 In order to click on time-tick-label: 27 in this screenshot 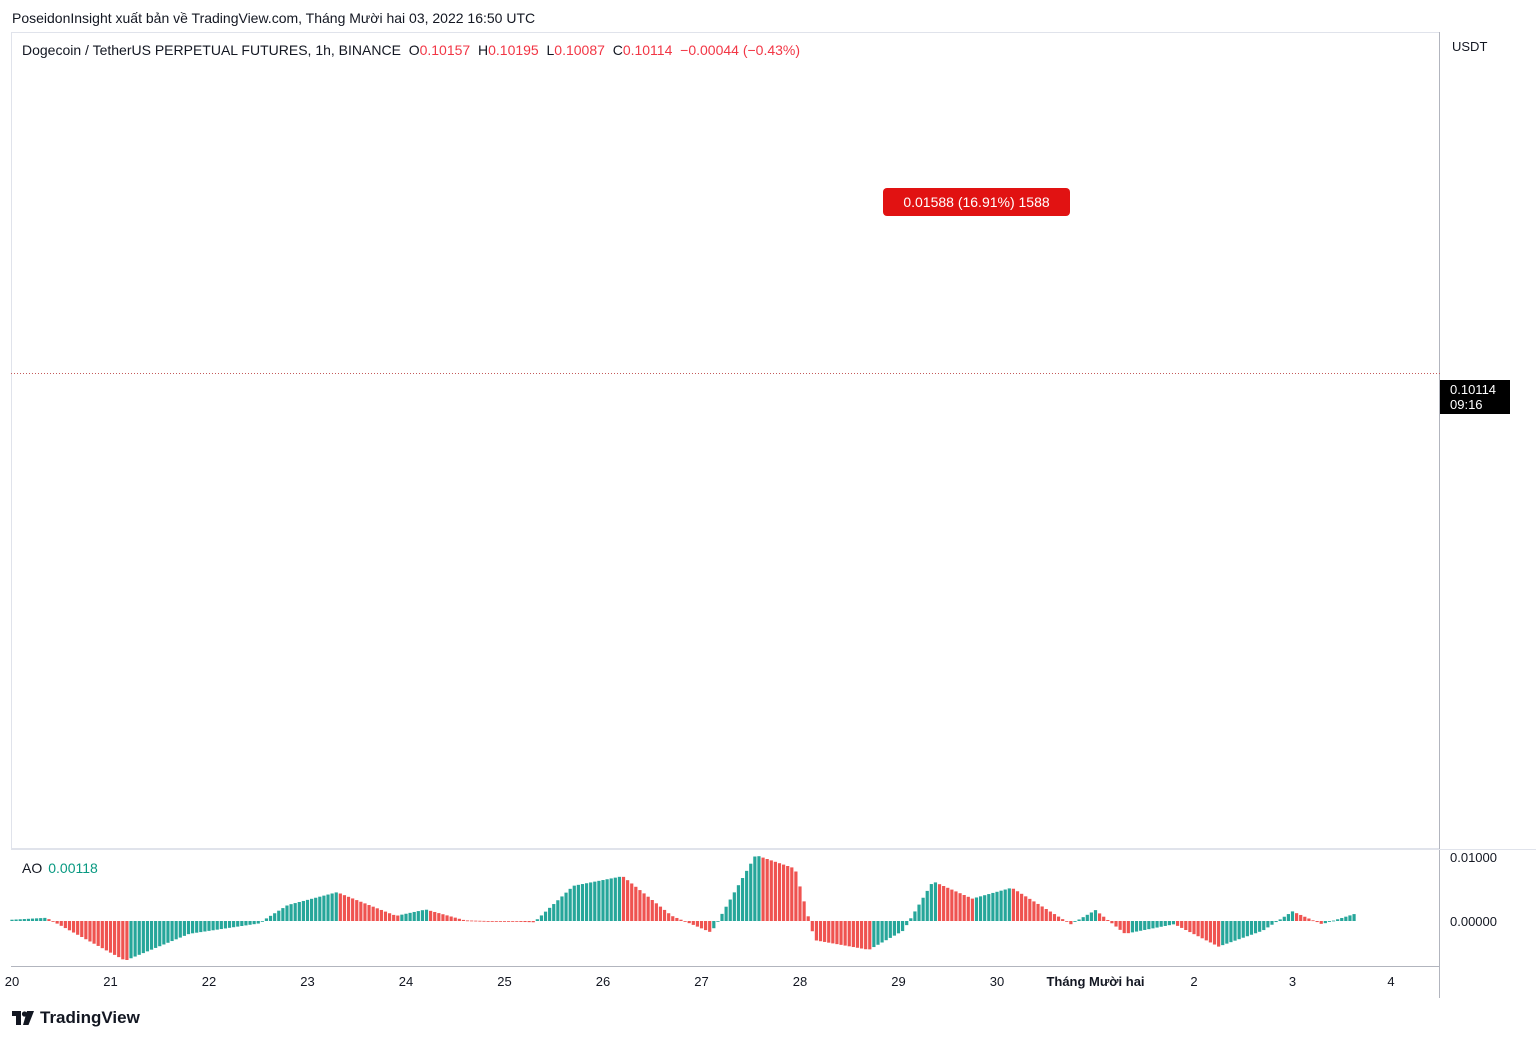, I will do `click(701, 981)`.